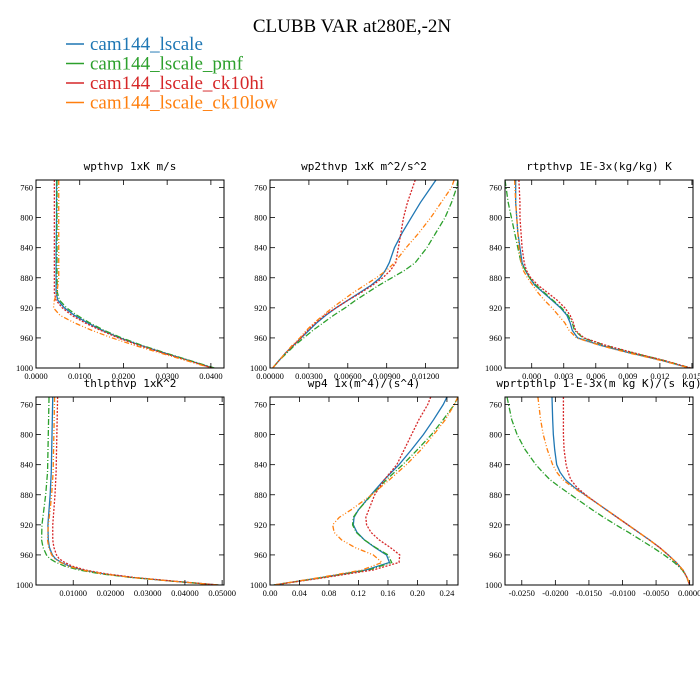  Describe the element at coordinates (622, 593) in the screenshot. I see `x-tick-label: -0.0100` at that location.